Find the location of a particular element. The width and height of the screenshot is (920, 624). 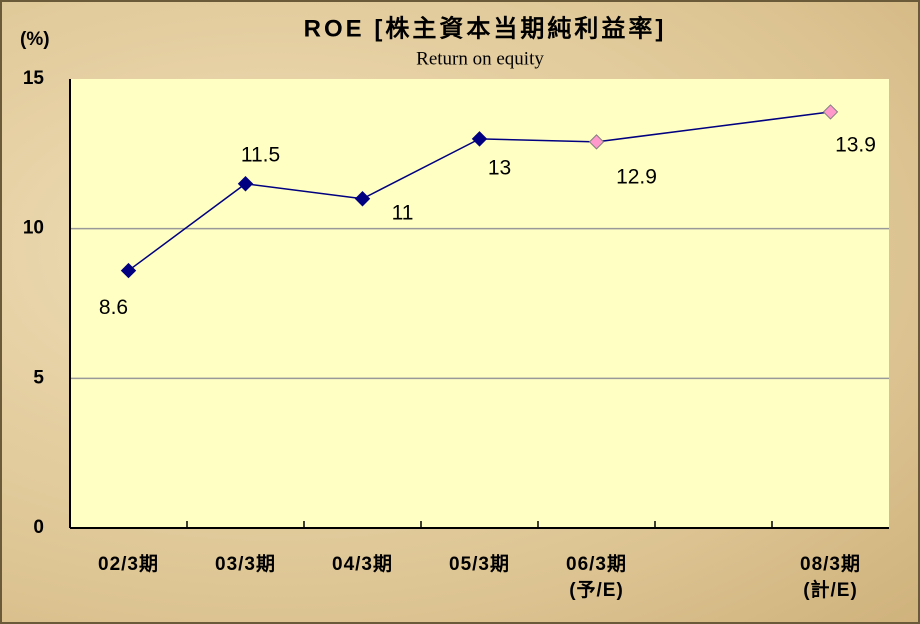

x-tick-label: 05/3期 is located at coordinates (479, 564).